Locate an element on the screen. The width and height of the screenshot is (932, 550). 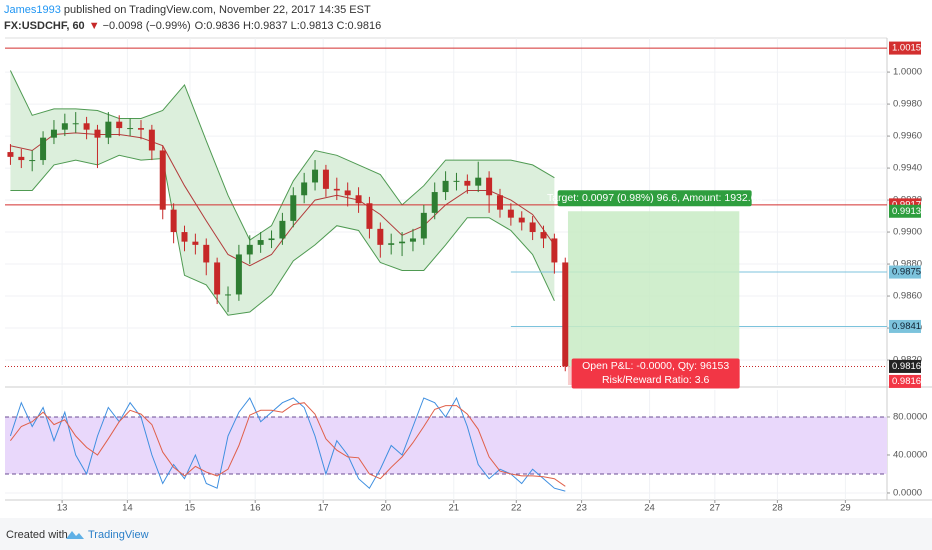
target-label-box is located at coordinates (654, 198).